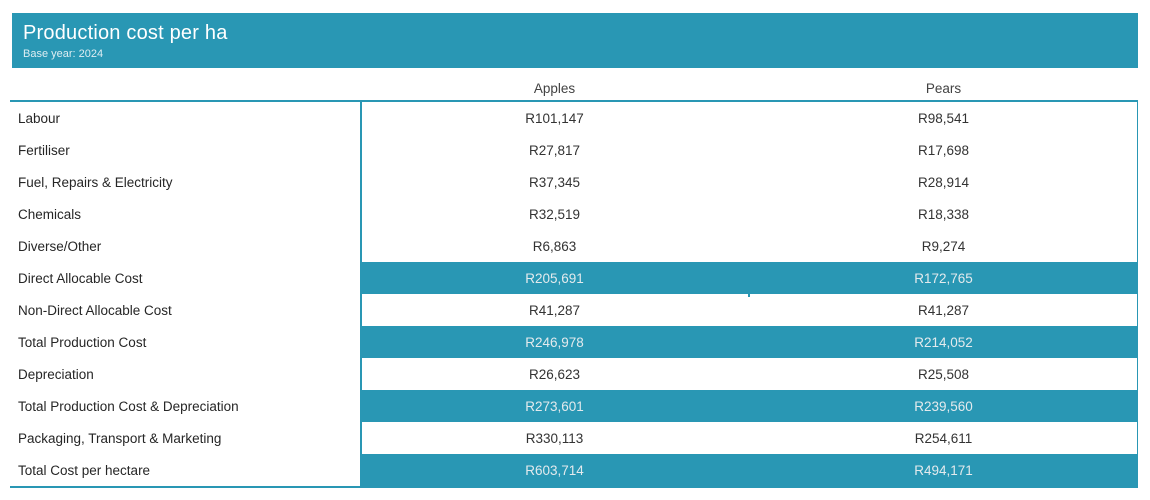 The width and height of the screenshot is (1150, 500). Describe the element at coordinates (95, 310) in the screenshot. I see `row-label: Non-Direct Allocable Cost` at that location.